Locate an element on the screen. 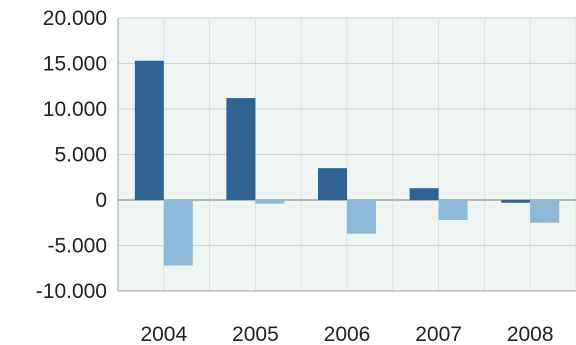 This screenshot has width=576, height=345. y-tick-label: 0 is located at coordinates (101, 200).